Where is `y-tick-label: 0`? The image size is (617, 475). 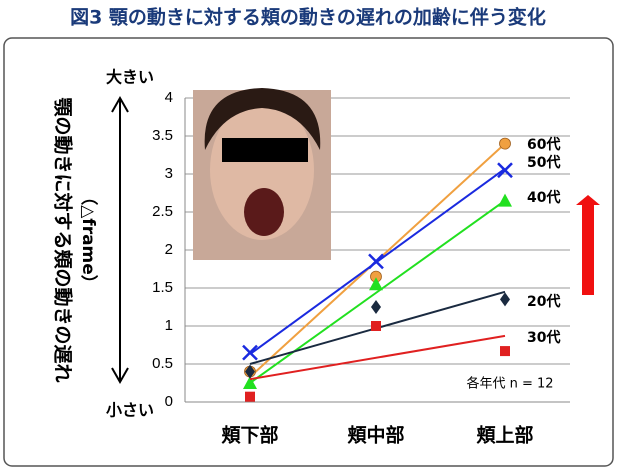 y-tick-label: 0 is located at coordinates (169, 401).